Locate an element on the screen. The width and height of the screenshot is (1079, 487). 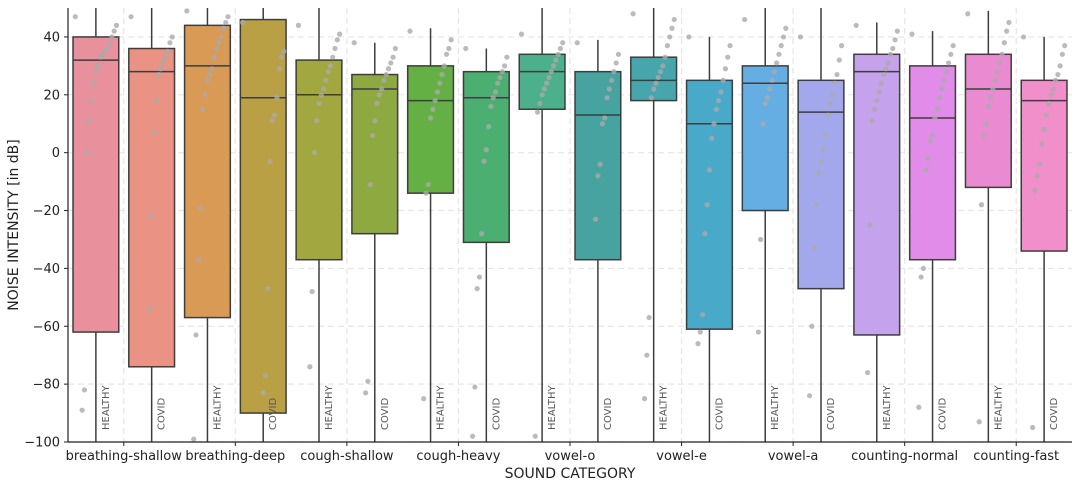
box-cough-shallow-healthy: HEALTHY is located at coordinates (319, 225).